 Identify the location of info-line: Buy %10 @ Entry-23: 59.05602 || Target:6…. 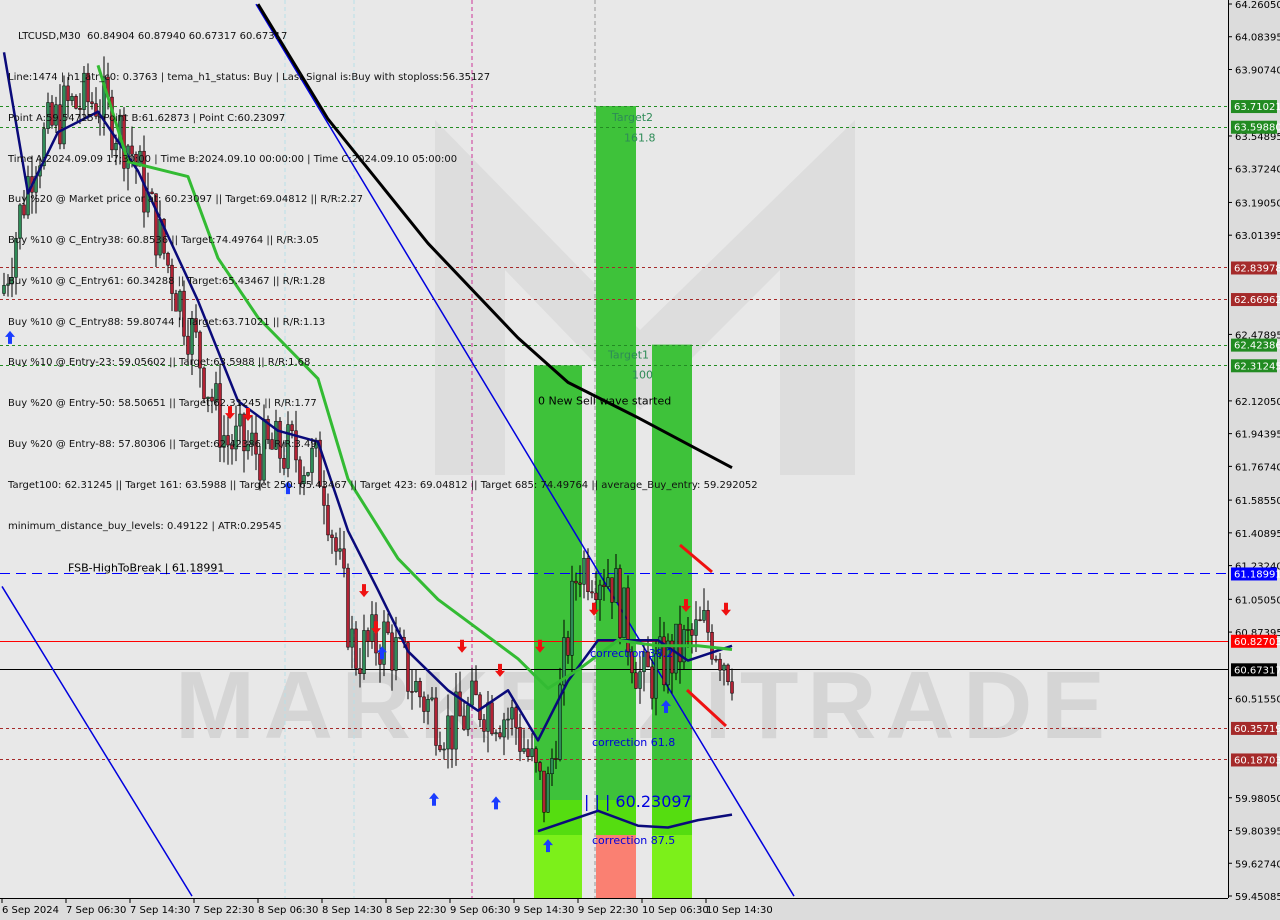
(159, 363).